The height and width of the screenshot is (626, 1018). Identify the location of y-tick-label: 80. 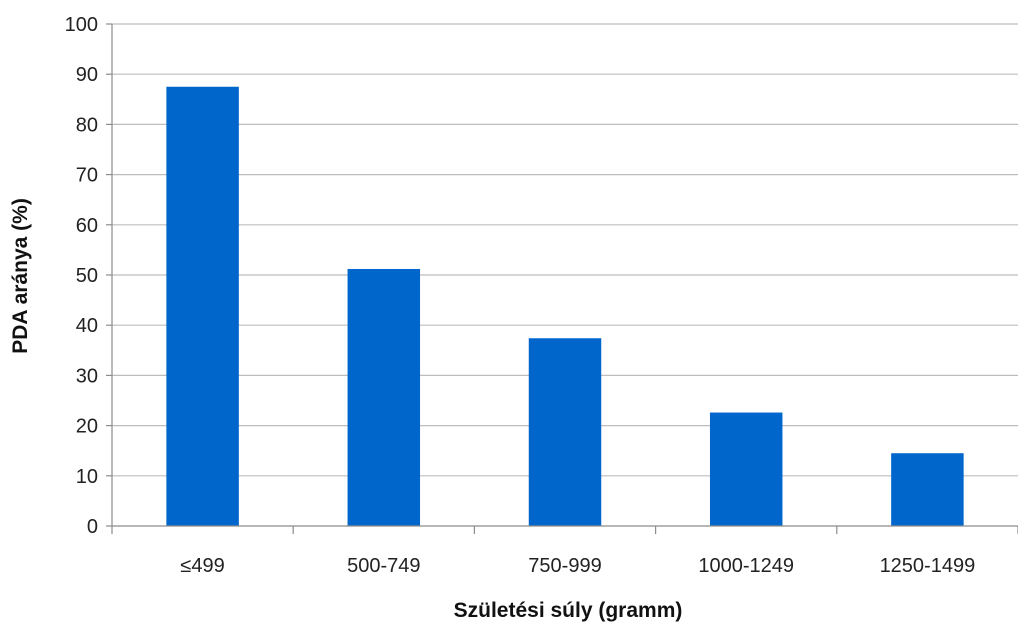
(87, 125).